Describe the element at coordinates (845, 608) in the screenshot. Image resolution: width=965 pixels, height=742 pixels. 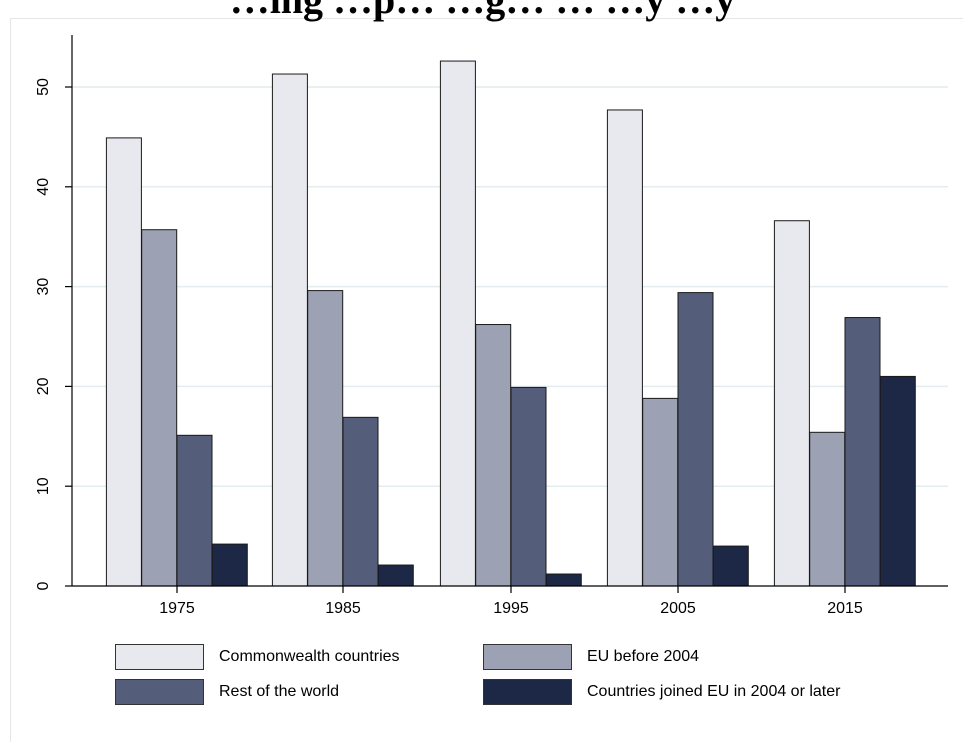
I see `x-tick-label-2015: 2015` at that location.